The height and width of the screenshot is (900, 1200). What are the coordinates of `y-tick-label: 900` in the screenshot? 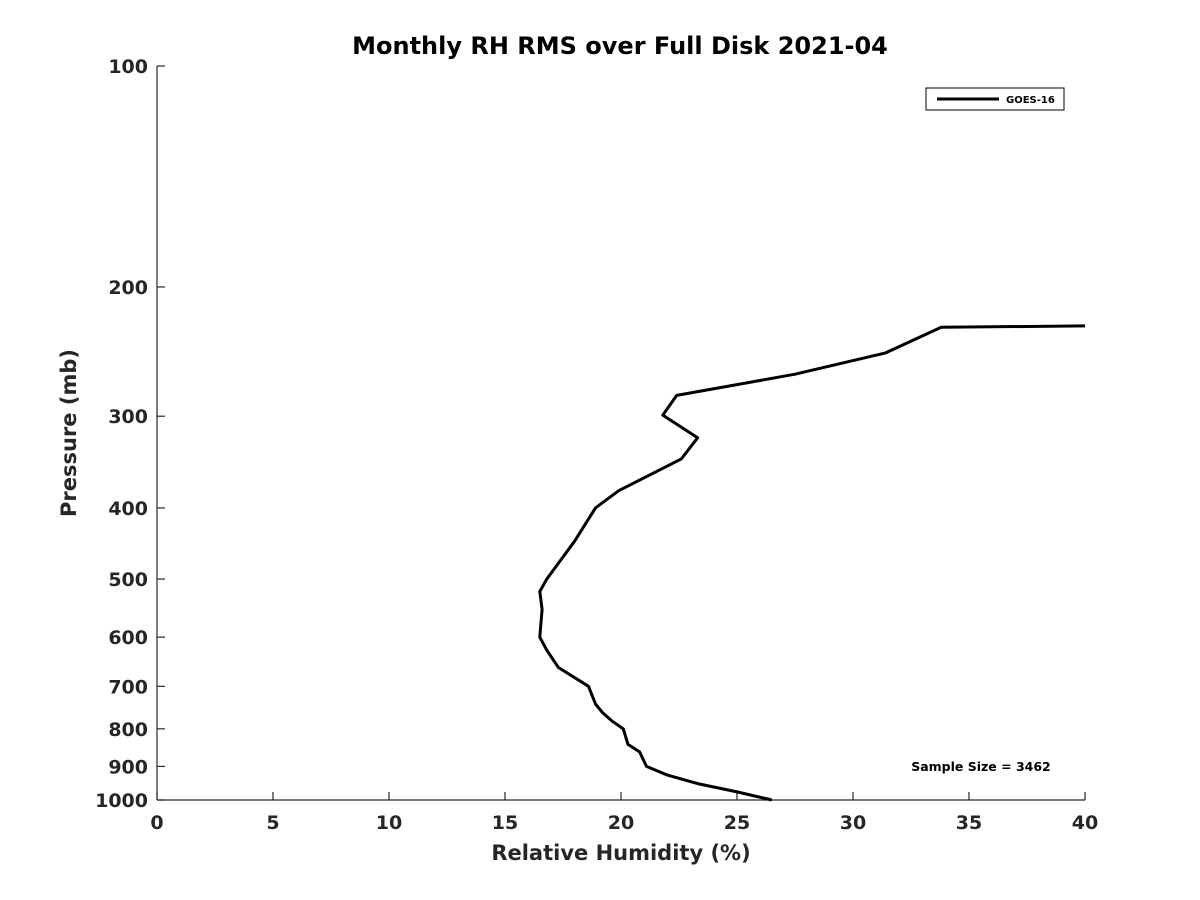 It's located at (128, 767).